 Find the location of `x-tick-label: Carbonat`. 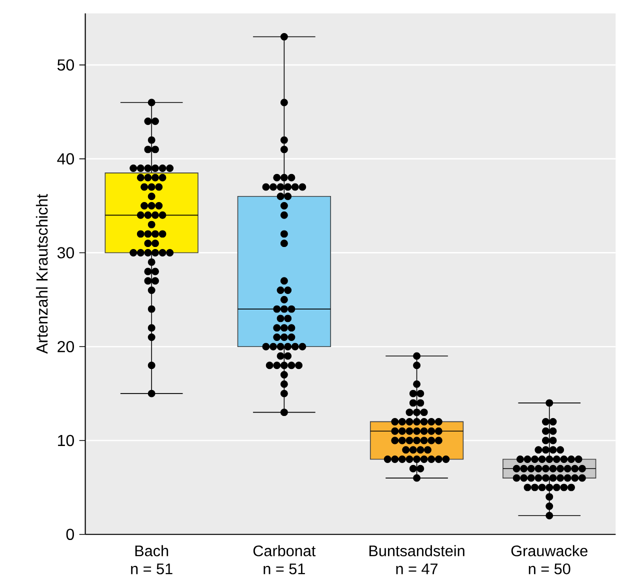

x-tick-label: Carbonat is located at coordinates (284, 550).